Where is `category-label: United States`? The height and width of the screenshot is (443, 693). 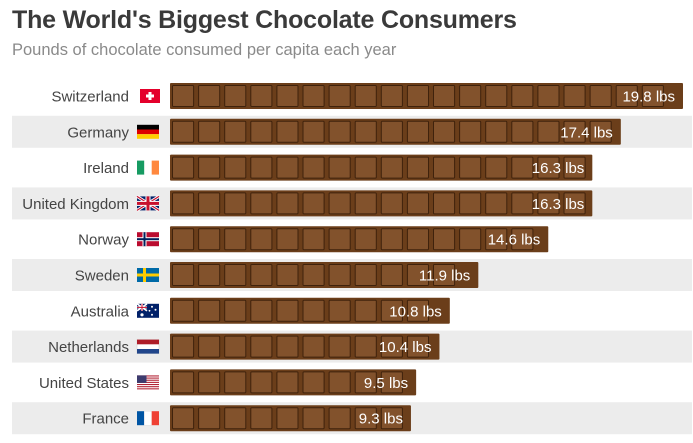
category-label: United States is located at coordinates (84, 383).